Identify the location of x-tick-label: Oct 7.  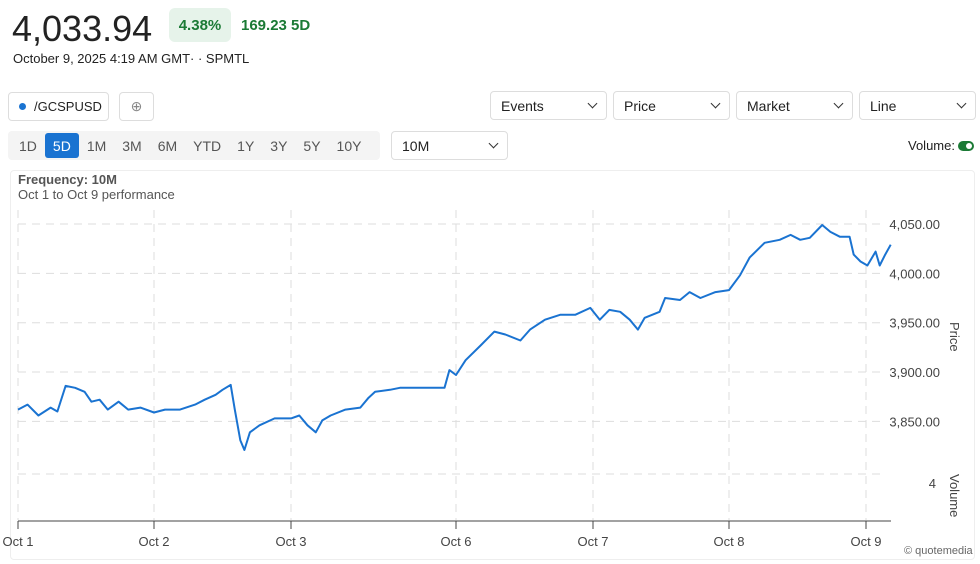
(592, 541).